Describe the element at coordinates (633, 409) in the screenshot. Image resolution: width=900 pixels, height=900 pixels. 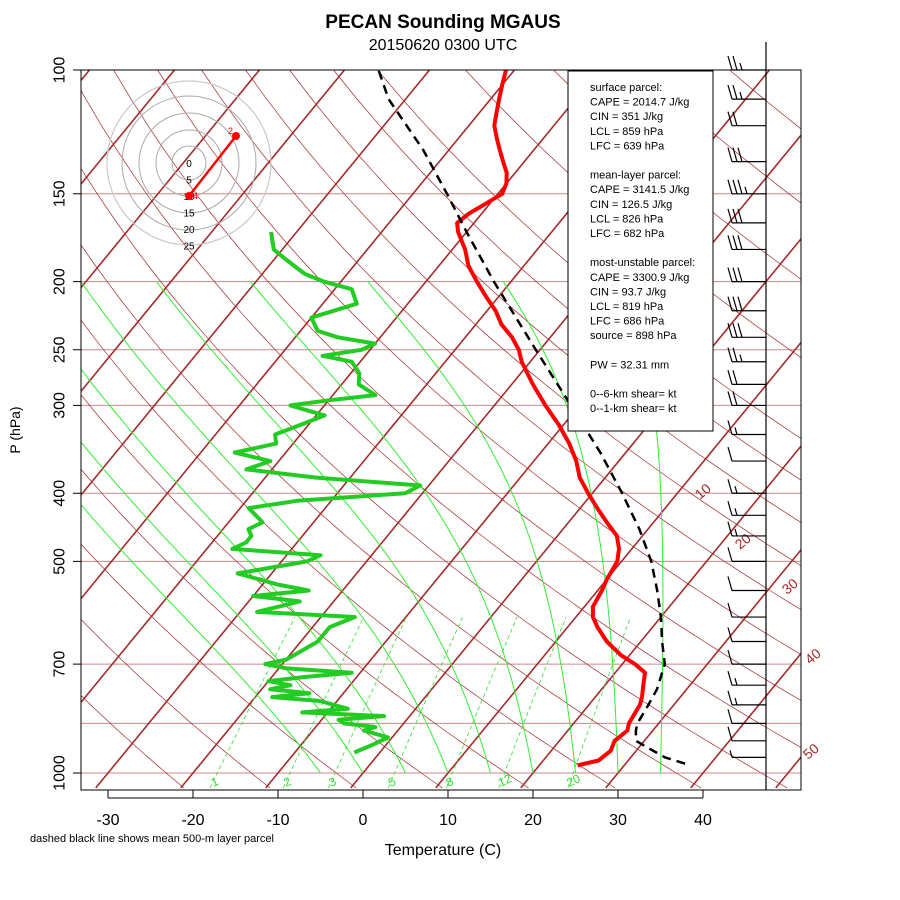
I see `info-line: 0--1-km shear= kt` at that location.